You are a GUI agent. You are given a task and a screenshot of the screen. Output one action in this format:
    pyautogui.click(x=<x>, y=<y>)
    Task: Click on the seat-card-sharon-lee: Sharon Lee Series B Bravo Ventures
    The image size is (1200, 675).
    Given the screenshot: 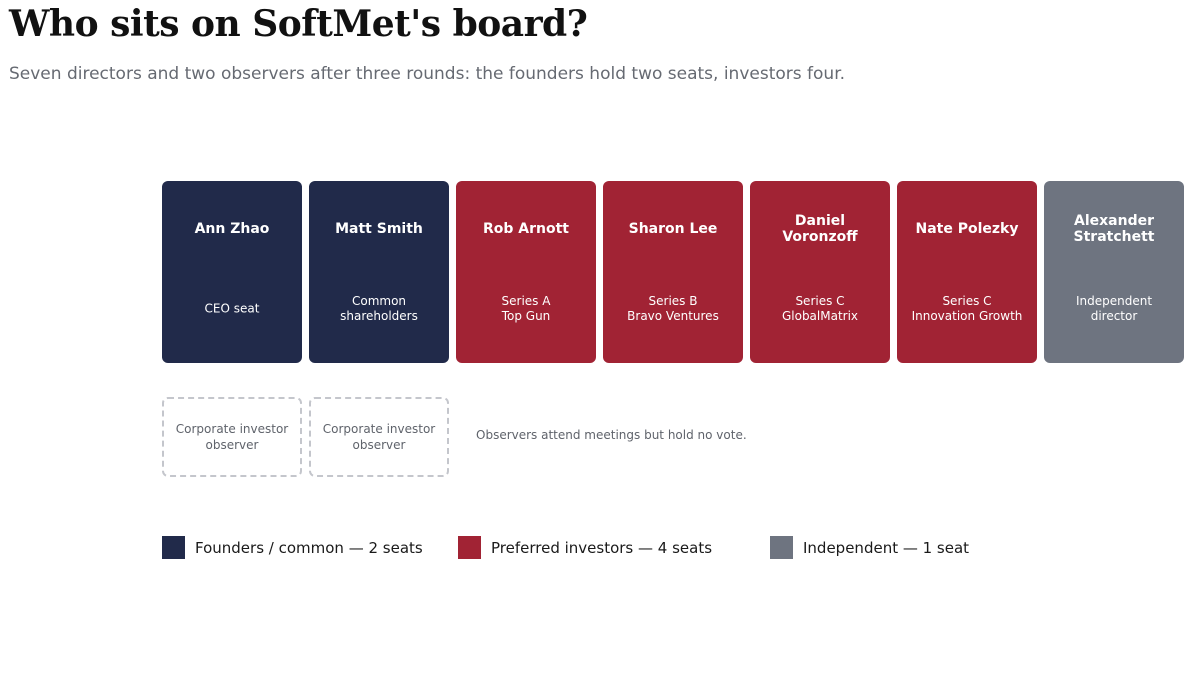 What is the action you would take?
    pyautogui.click(x=673, y=272)
    